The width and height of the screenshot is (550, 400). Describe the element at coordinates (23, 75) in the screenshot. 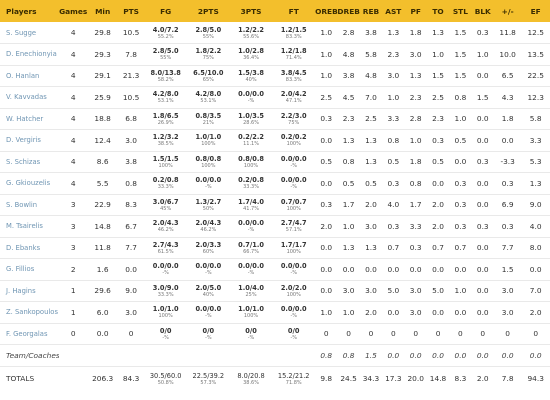

I see `player-name-link: O. Hanlan` at that location.